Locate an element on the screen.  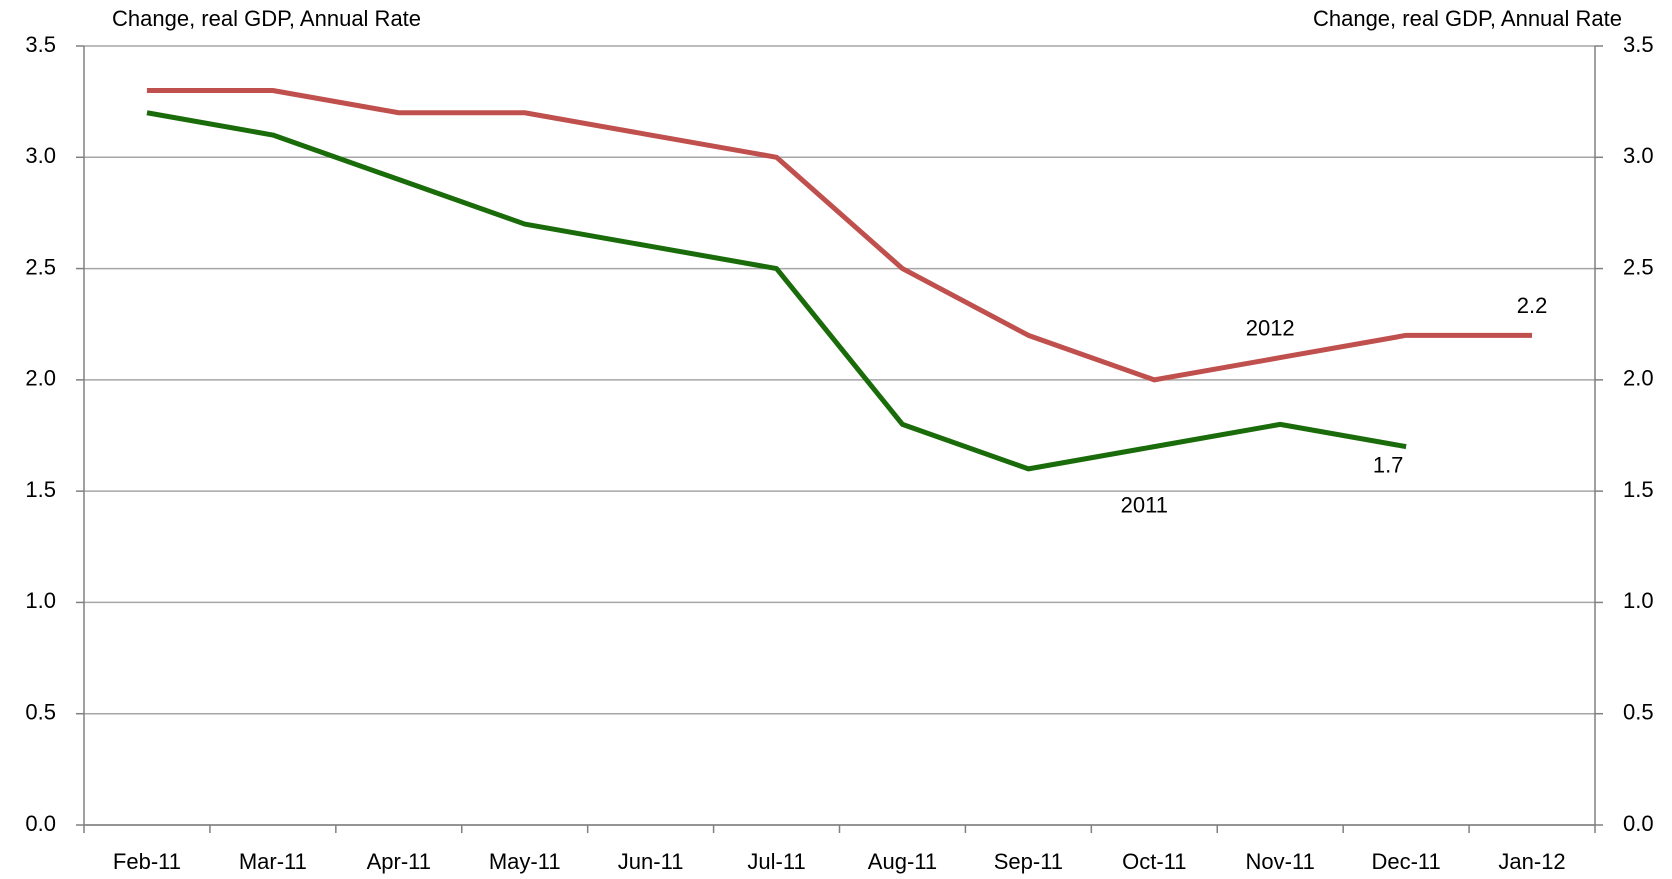
data-label: 1.7 is located at coordinates (1388, 464).